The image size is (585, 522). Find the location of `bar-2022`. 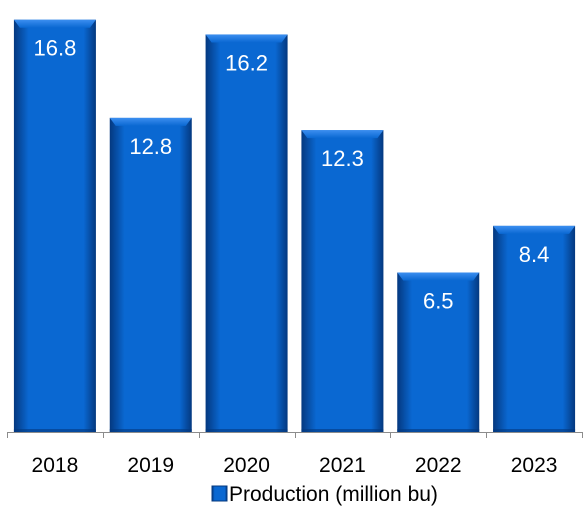

bar-2022 is located at coordinates (438, 352).